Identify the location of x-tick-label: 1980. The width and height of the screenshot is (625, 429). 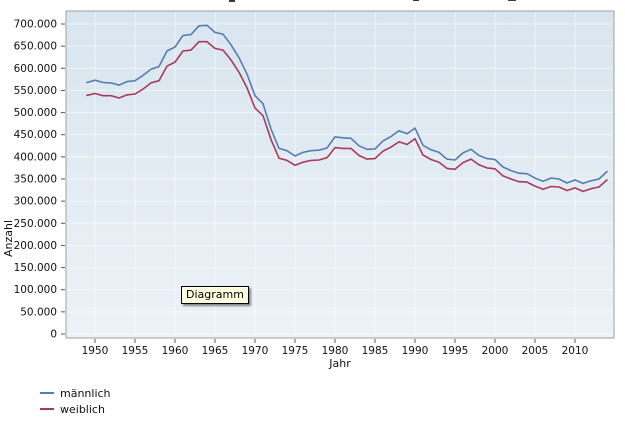
(335, 351).